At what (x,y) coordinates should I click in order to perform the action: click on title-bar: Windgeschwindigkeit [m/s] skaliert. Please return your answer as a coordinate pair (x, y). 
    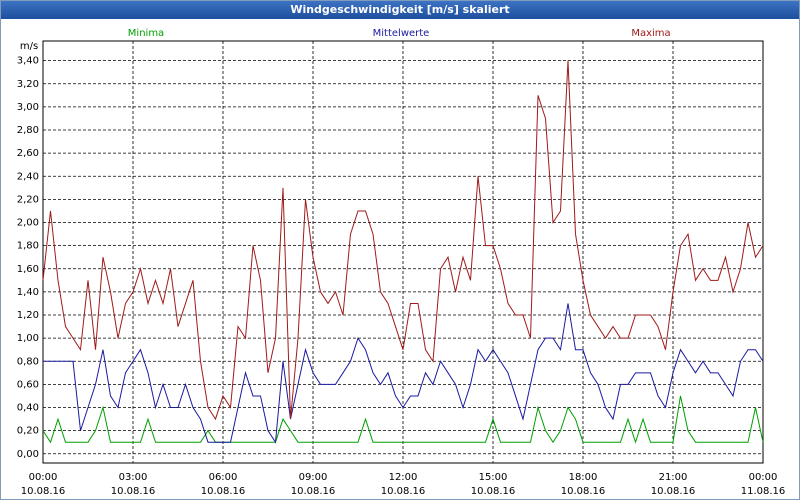
    Looking at the image, I should click on (400, 10).